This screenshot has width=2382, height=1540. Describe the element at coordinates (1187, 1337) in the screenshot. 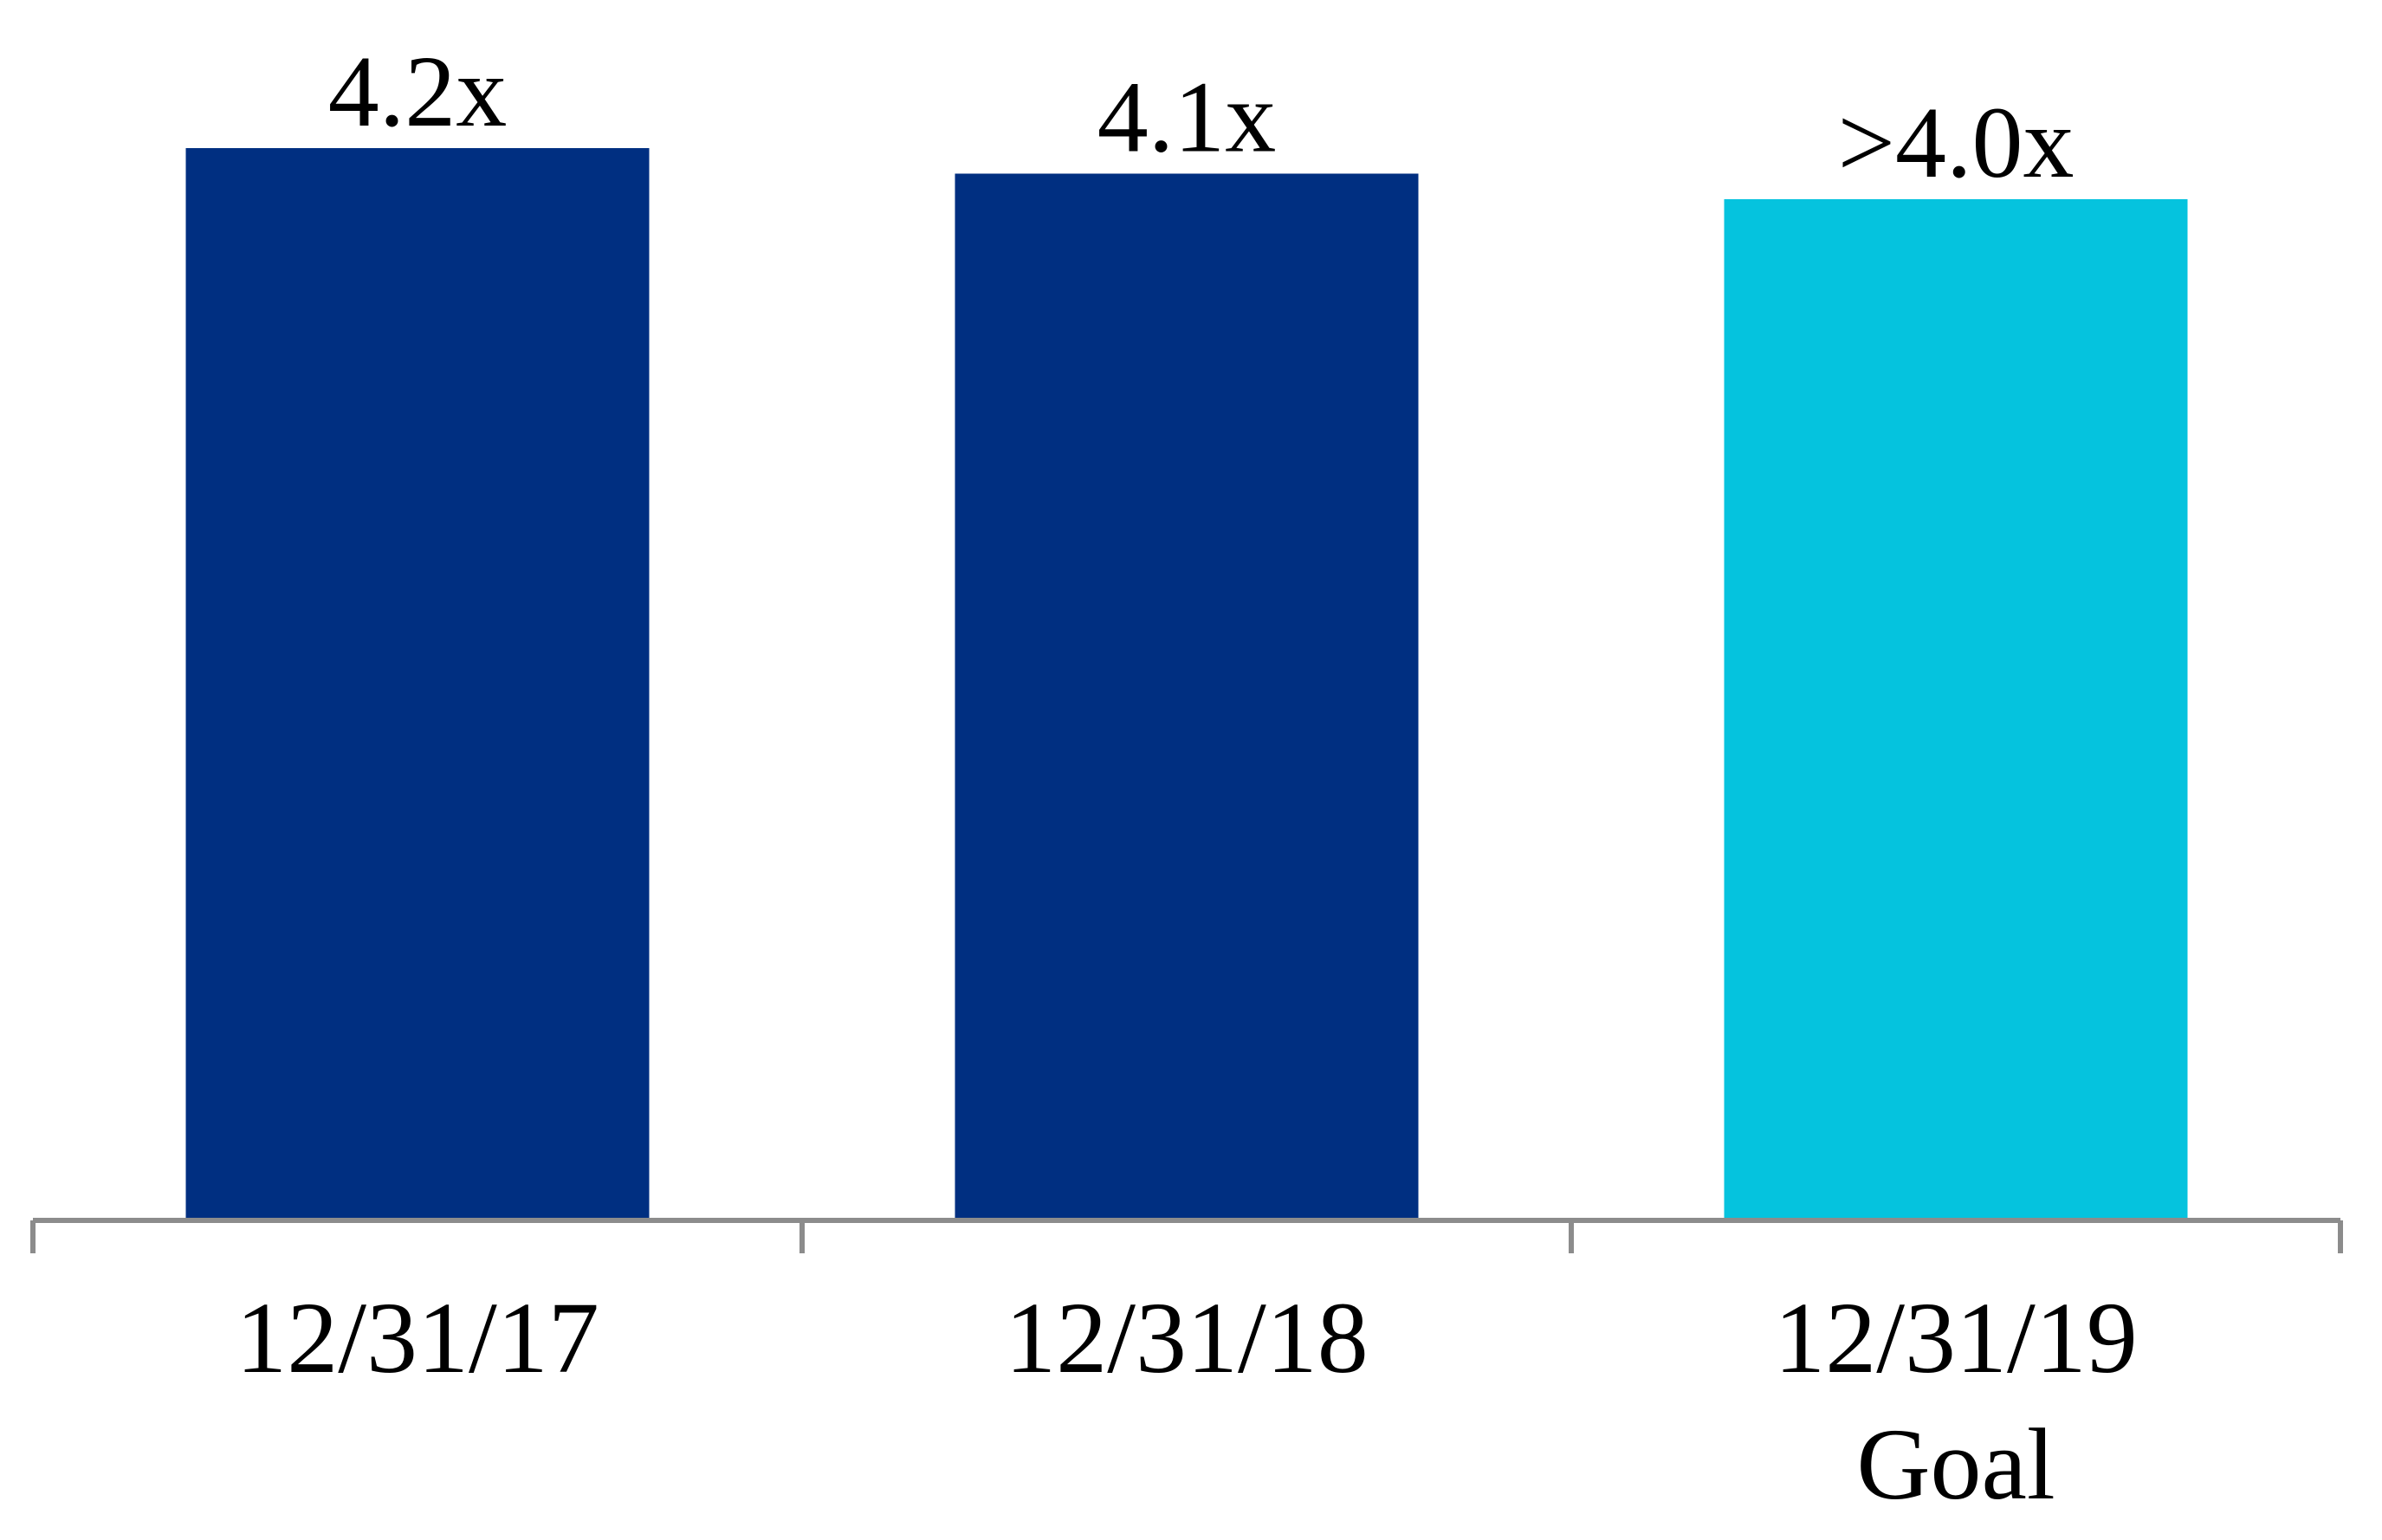

I see `x-tick-label-2: 12/31/18` at that location.